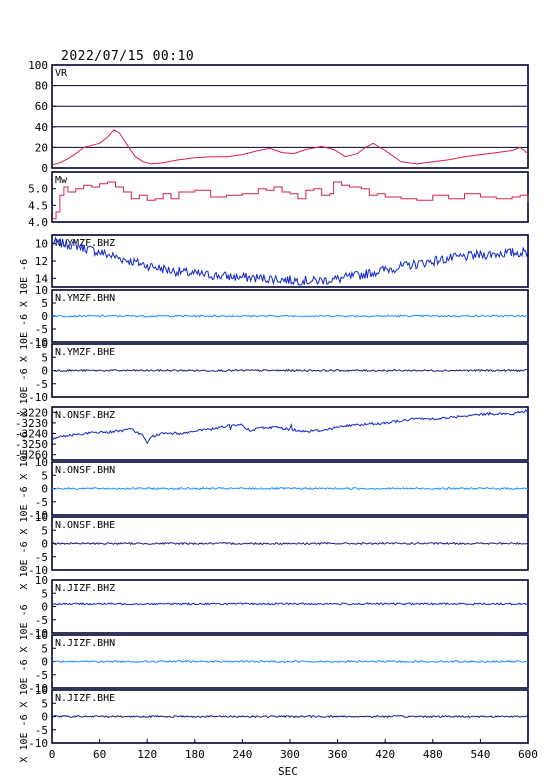 This screenshot has width=554, height=781. I want to click on jizf-bhz-trace, so click(290, 604).